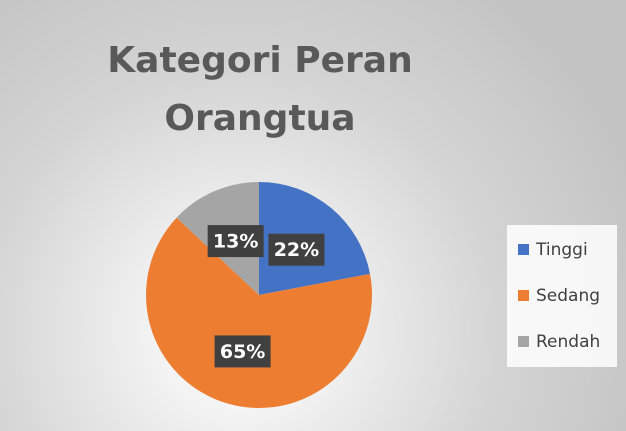  I want to click on legend-label: Rendah, so click(568, 342).